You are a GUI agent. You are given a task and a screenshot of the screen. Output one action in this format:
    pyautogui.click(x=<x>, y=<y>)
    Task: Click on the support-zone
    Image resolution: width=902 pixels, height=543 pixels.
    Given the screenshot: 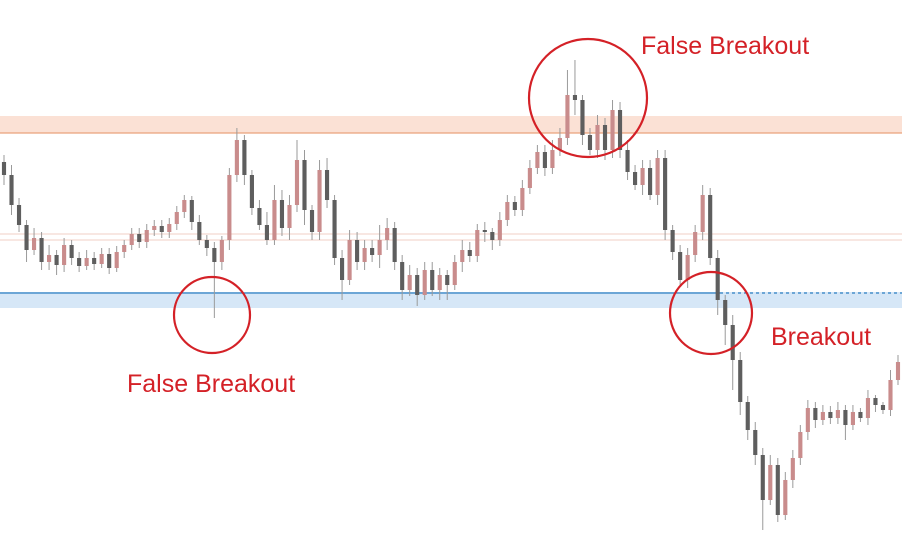 What is the action you would take?
    pyautogui.click(x=451, y=300)
    